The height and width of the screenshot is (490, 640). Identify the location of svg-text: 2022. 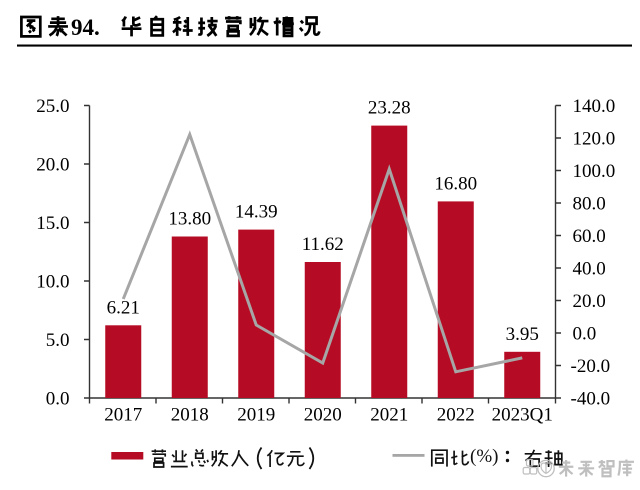
(456, 415).